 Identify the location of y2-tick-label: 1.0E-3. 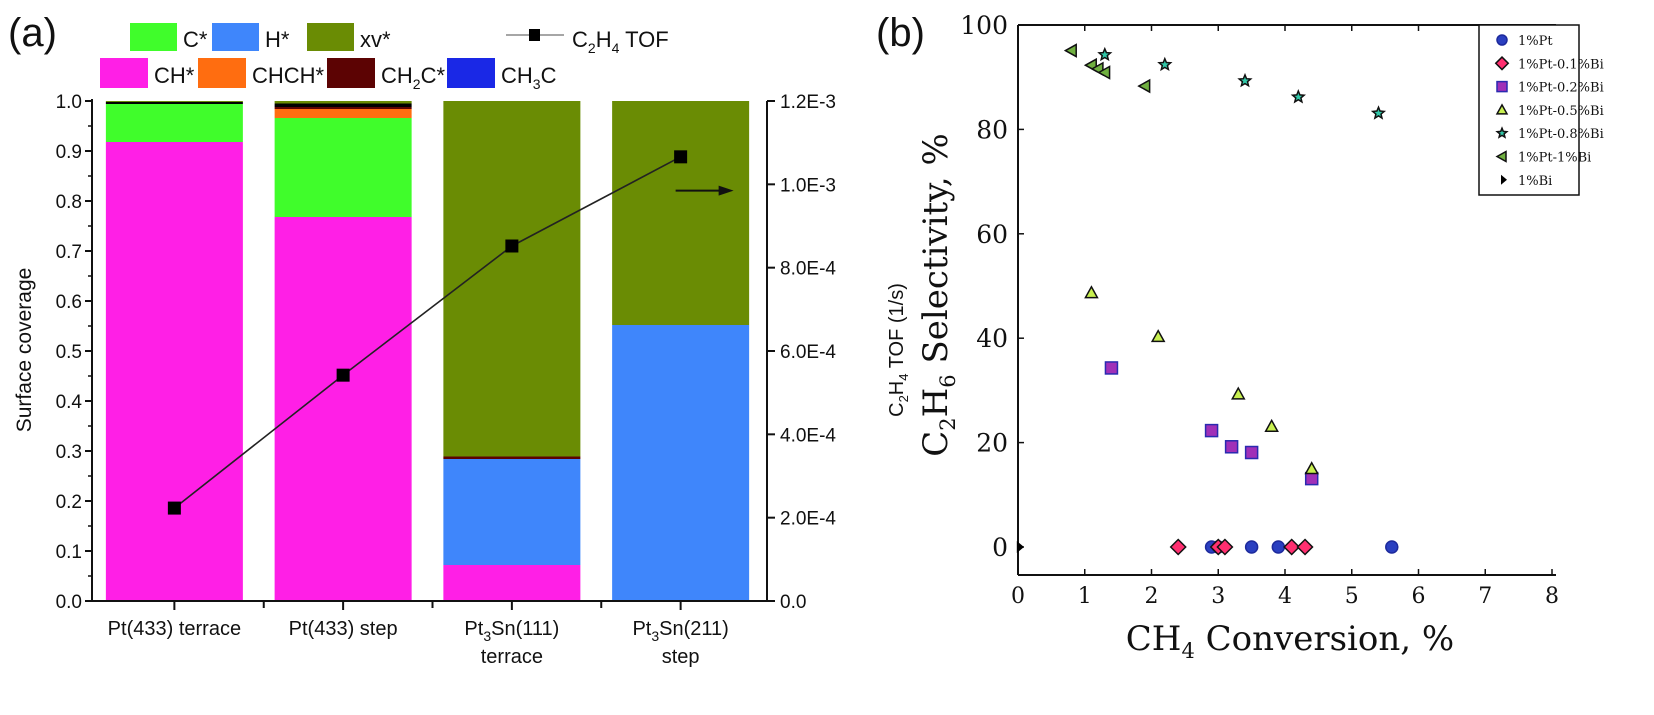
(808, 185).